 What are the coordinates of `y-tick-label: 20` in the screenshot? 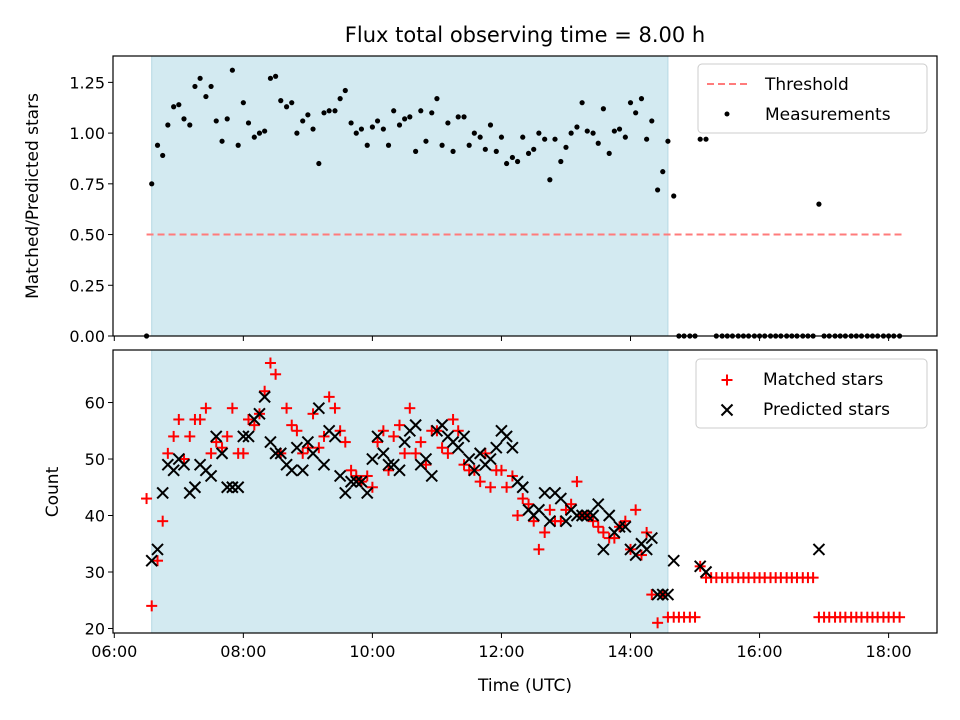 It's located at (95, 628).